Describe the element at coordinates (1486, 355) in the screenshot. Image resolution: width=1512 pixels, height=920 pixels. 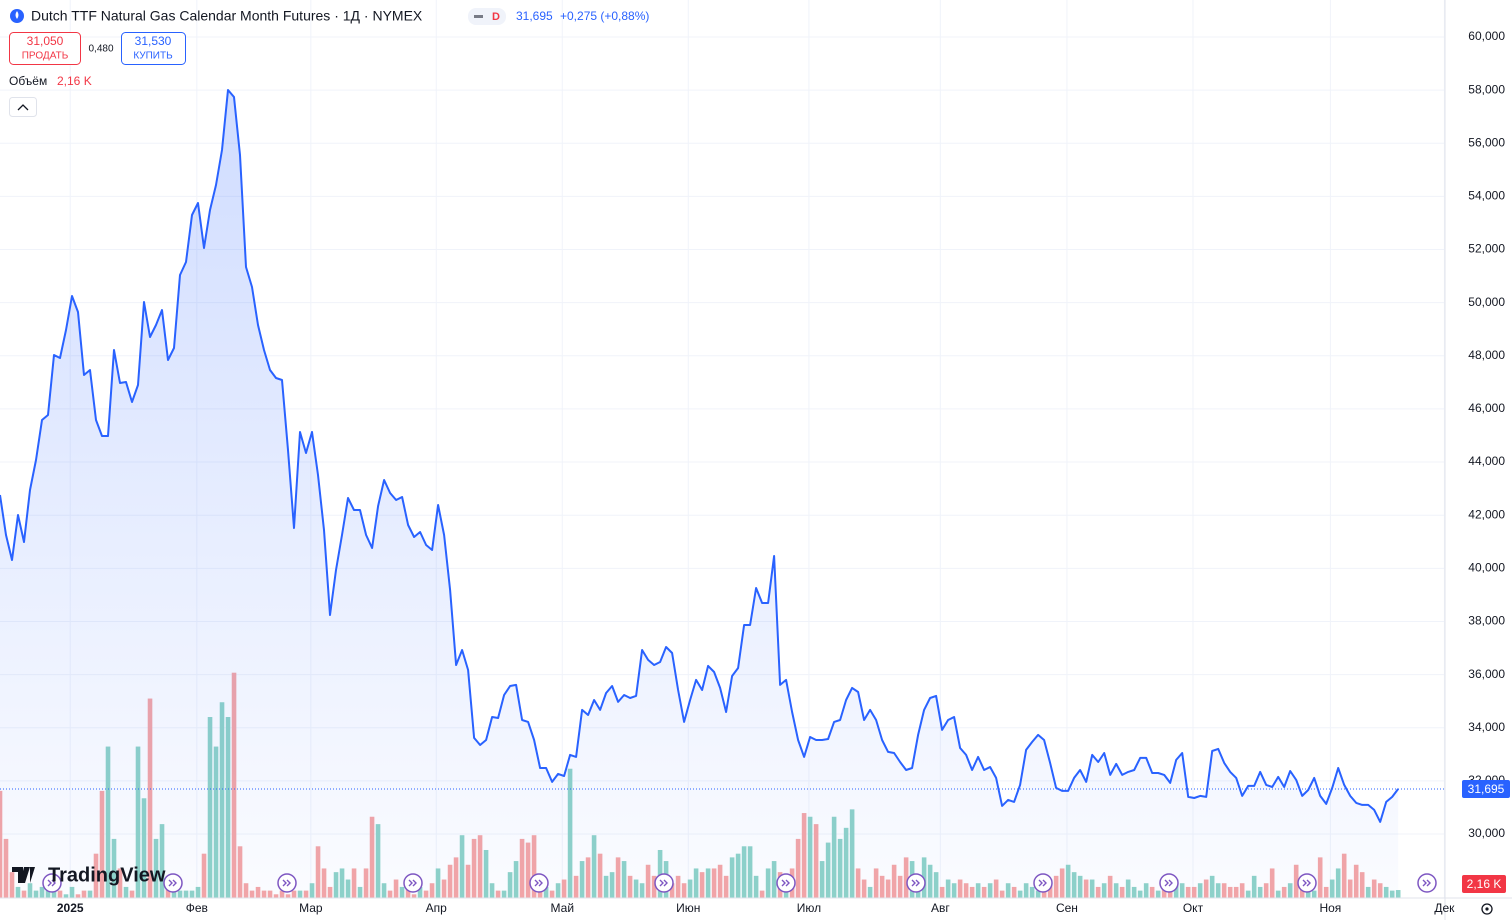
I see `y-tick-label: 48,000` at that location.